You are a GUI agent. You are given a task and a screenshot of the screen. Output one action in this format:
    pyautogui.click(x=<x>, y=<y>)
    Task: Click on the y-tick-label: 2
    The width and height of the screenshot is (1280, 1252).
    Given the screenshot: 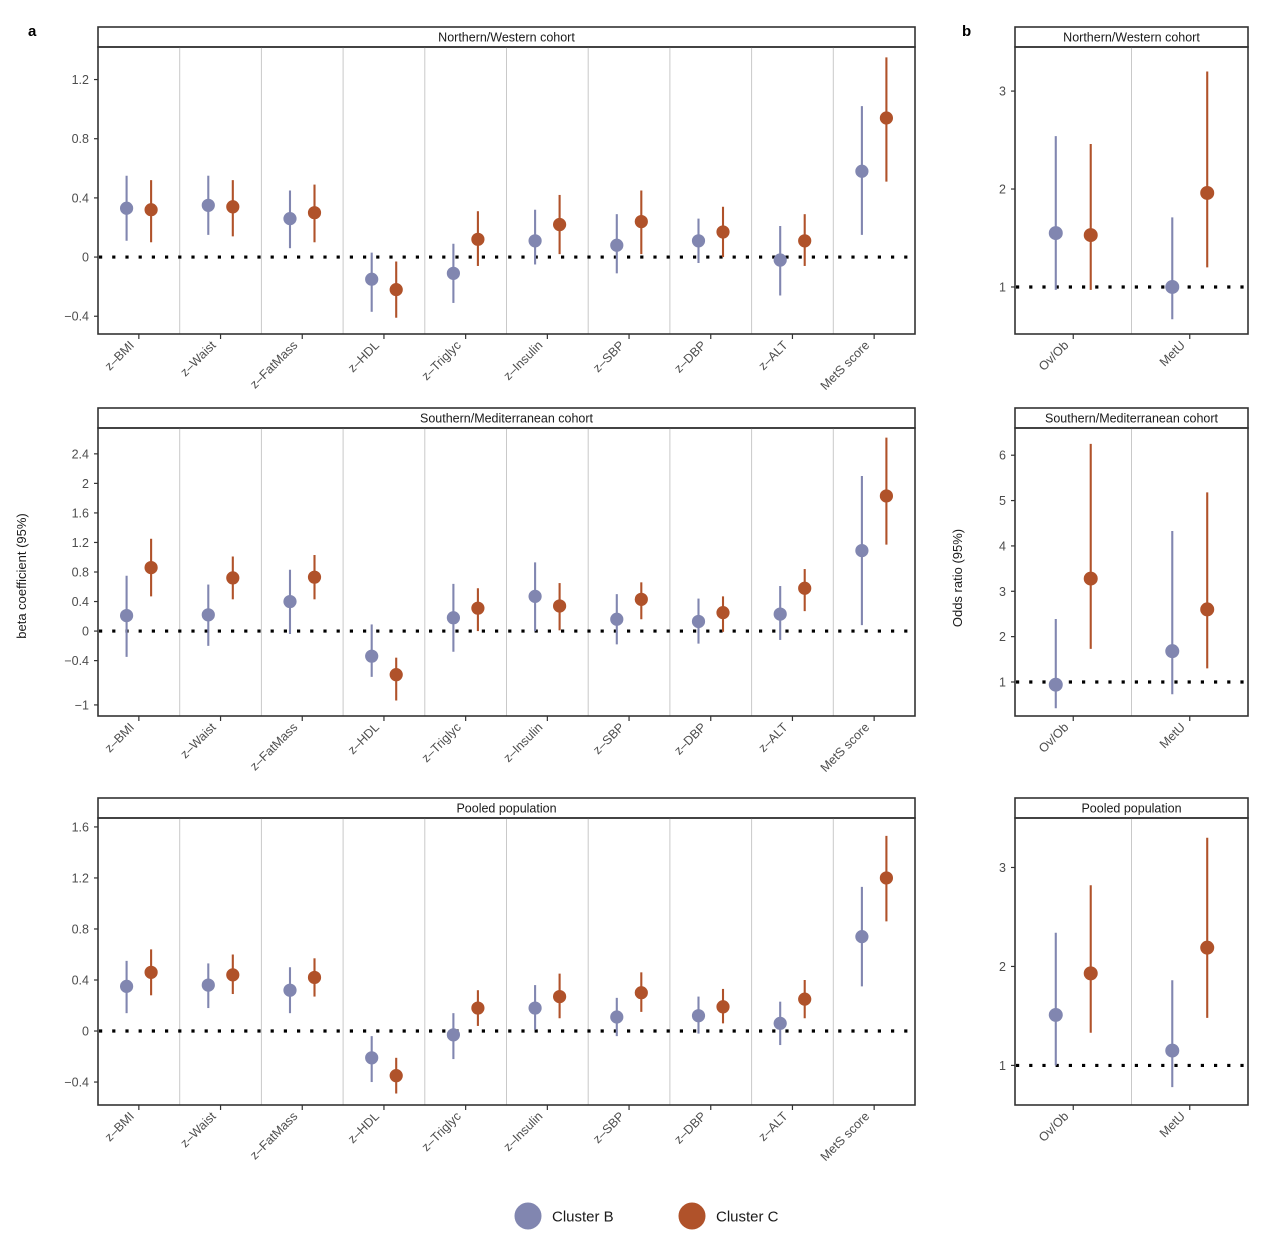 What is the action you would take?
    pyautogui.click(x=85, y=484)
    